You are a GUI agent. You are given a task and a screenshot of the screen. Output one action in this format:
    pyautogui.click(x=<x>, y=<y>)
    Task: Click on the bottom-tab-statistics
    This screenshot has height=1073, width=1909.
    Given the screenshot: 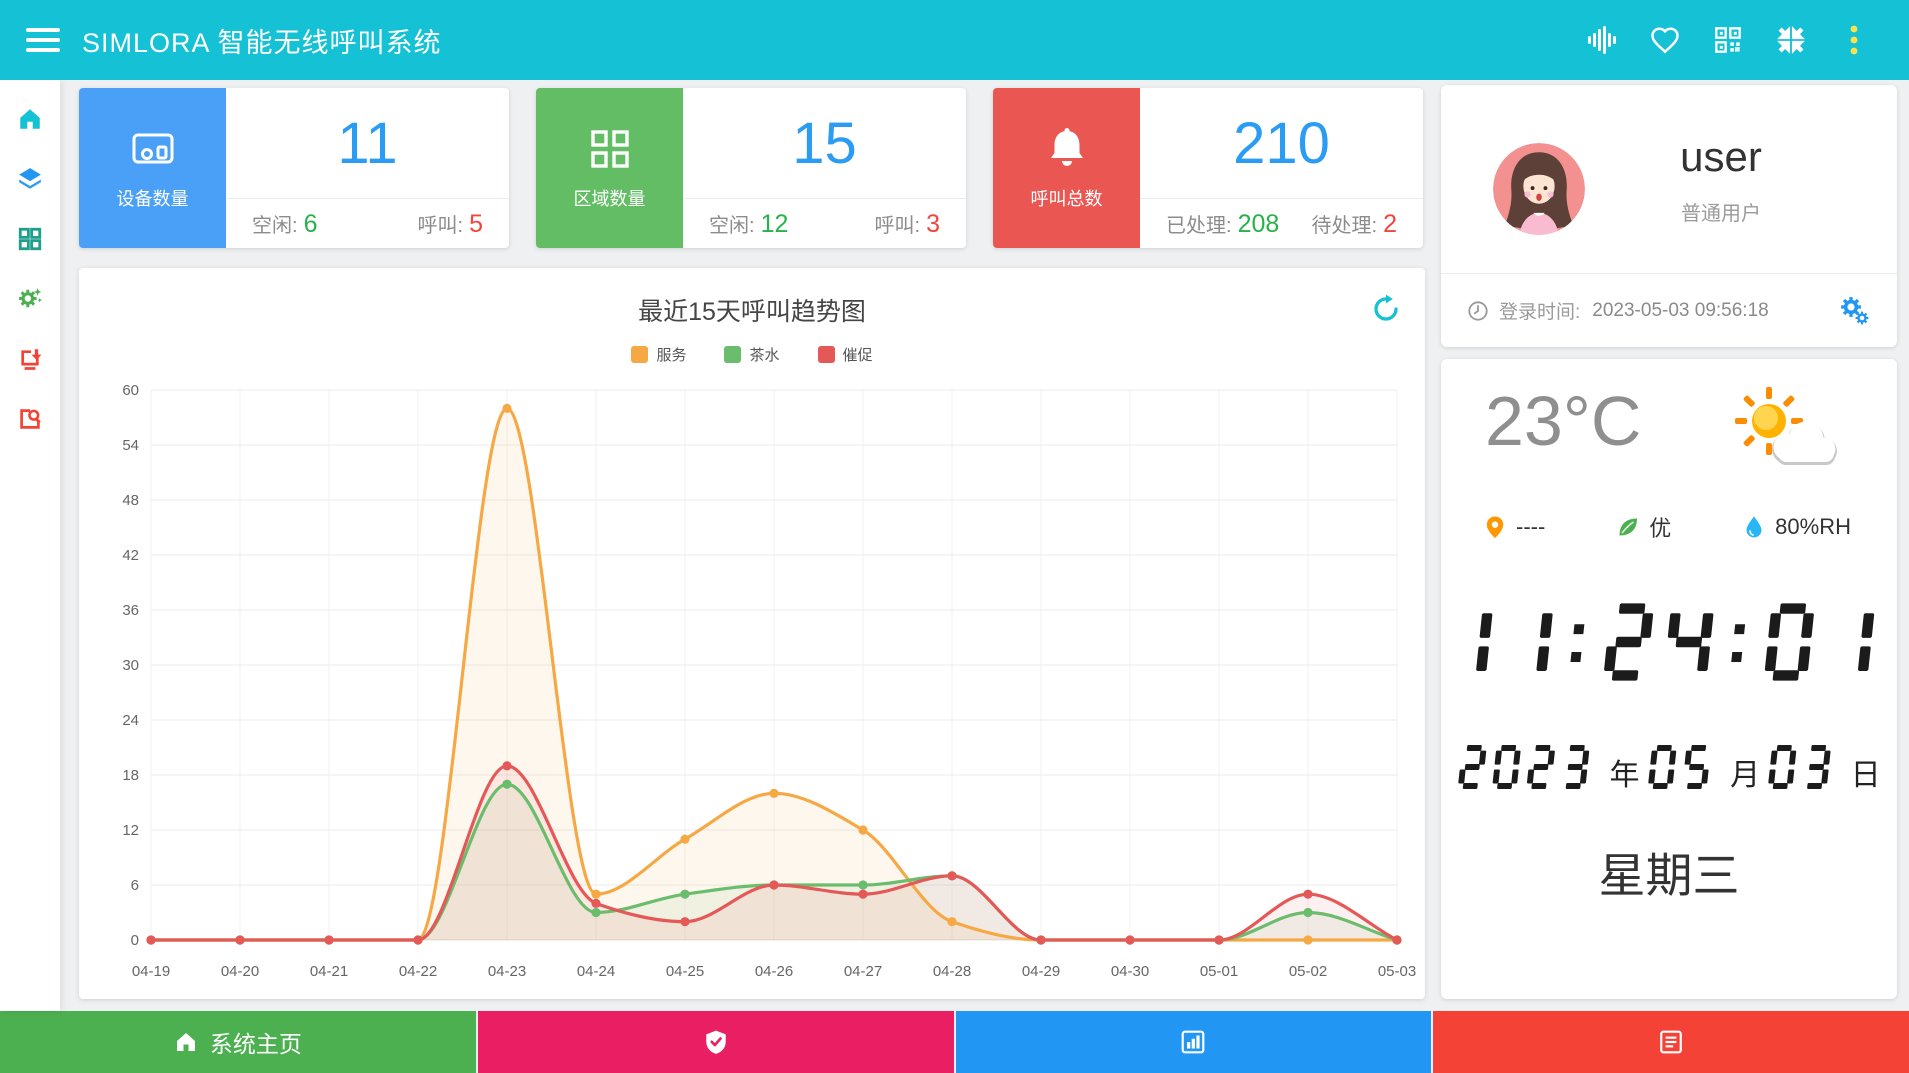 What is the action you would take?
    pyautogui.click(x=1193, y=1042)
    